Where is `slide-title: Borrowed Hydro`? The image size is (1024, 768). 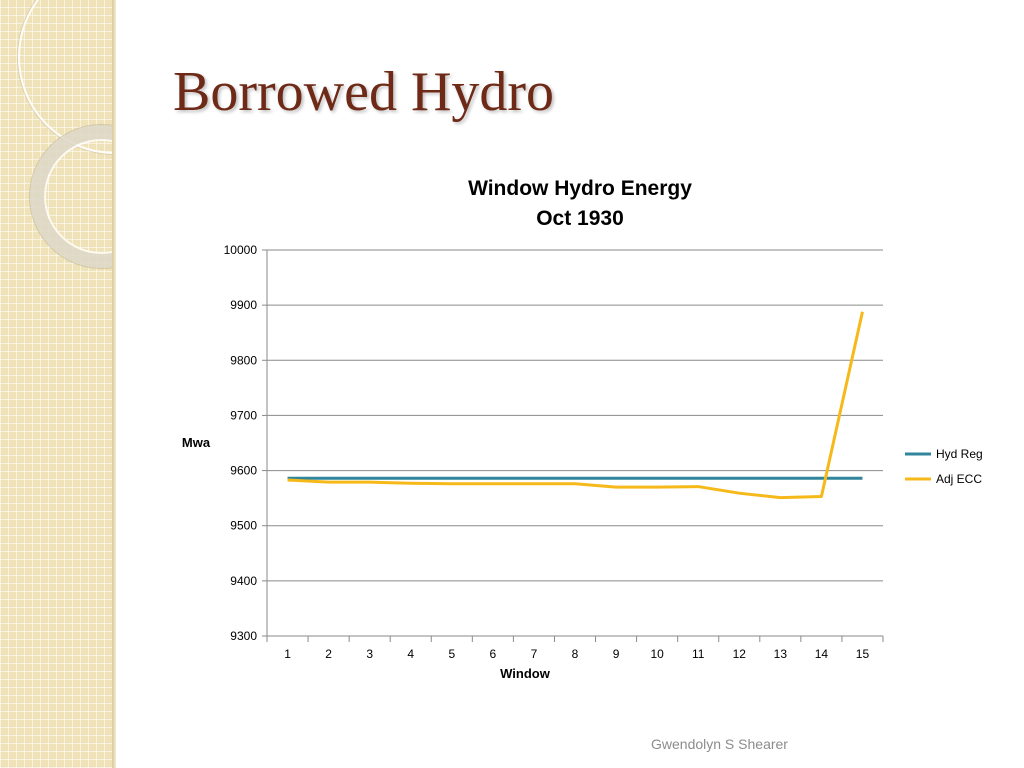 slide-title: Borrowed Hydro is located at coordinates (364, 92).